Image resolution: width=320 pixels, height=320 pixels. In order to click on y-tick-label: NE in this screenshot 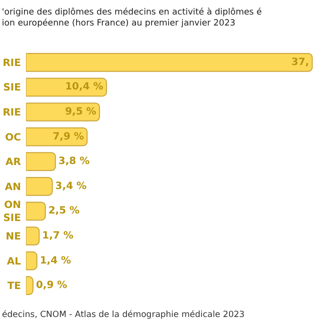, I will do `click(14, 237)`.